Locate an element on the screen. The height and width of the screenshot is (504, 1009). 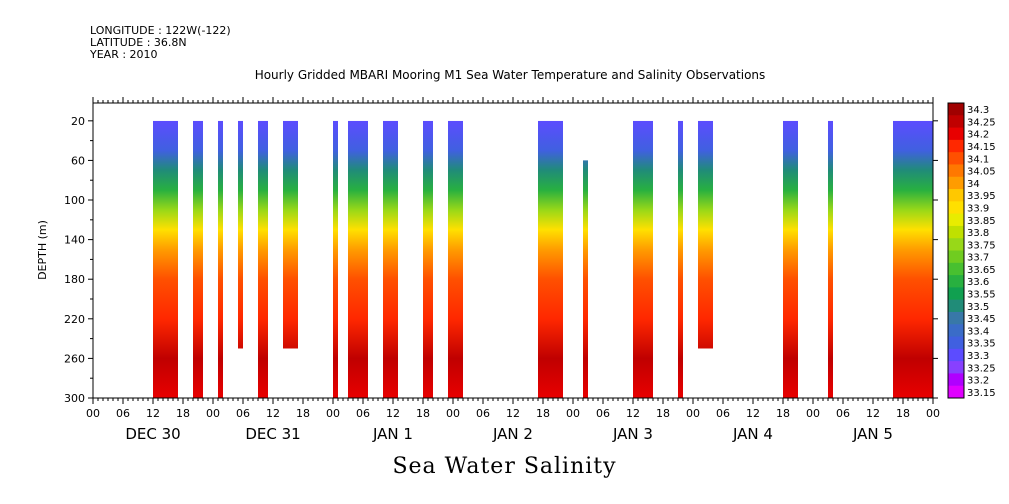
colorbar-label: 33.65 is located at coordinates (981, 270).